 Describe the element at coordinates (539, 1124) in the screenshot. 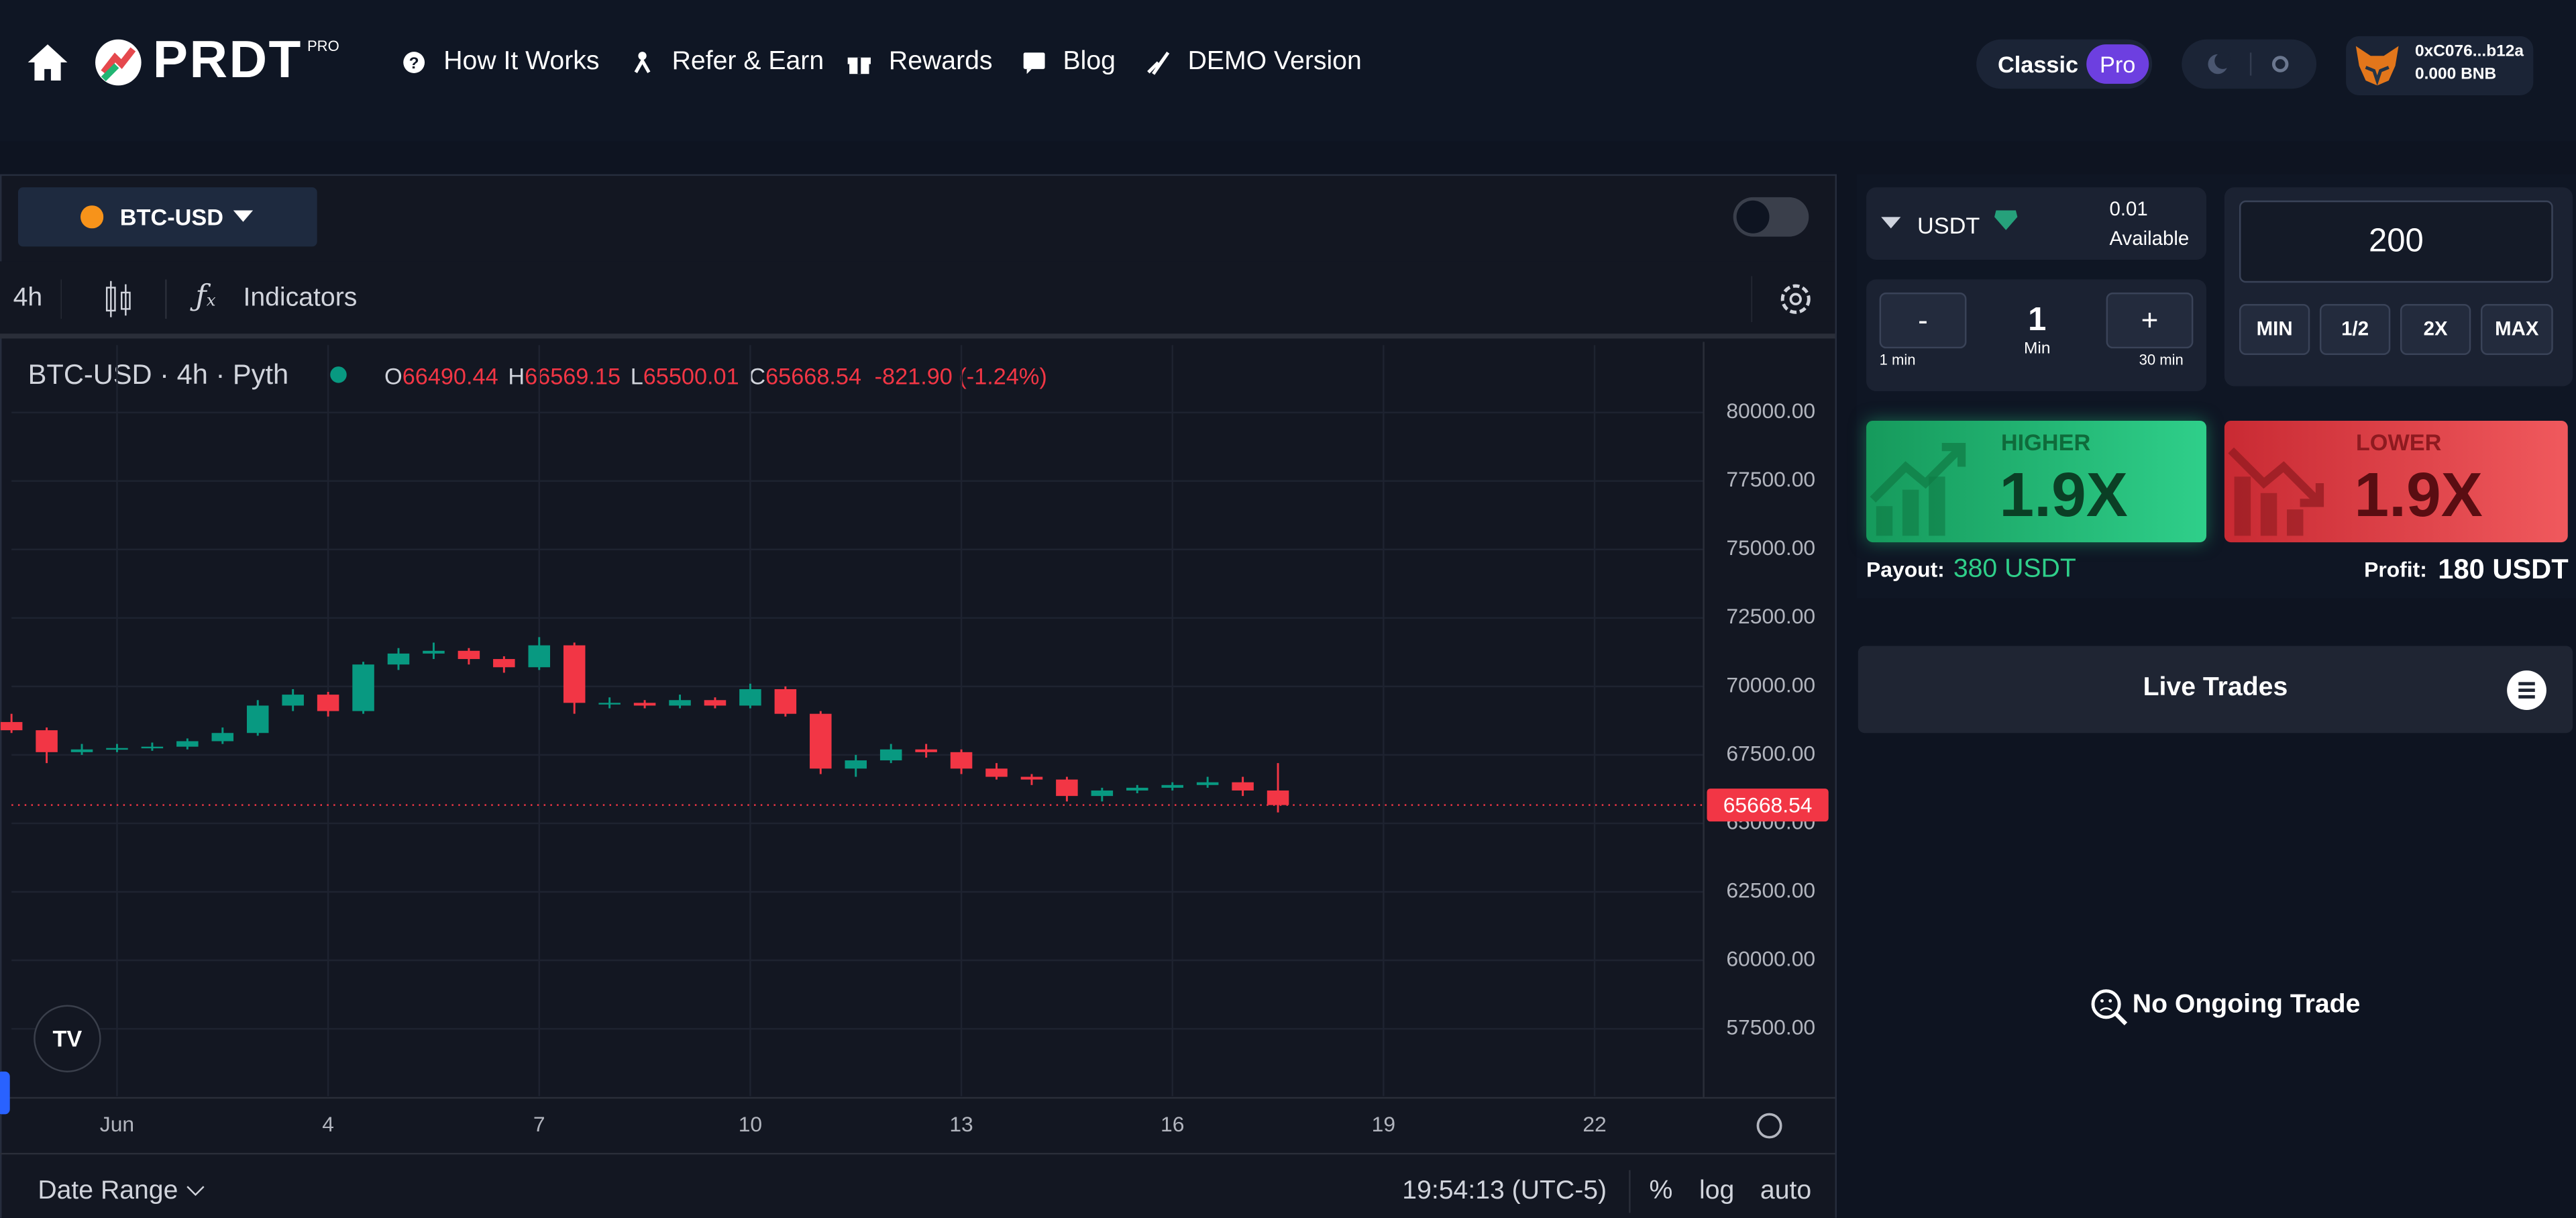

I see `x-tick-label: 7` at that location.